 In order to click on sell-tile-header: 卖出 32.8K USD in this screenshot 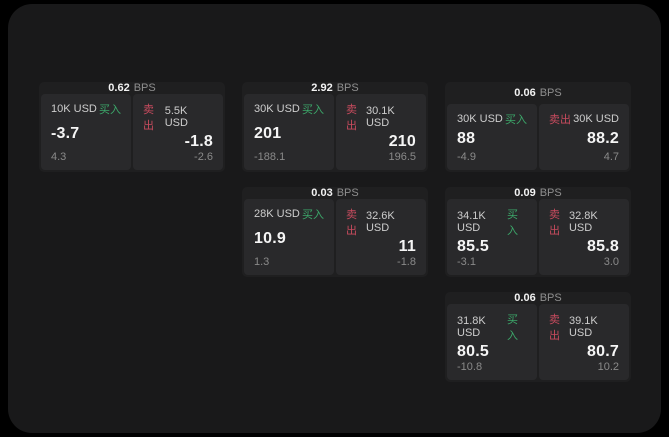, I will do `click(584, 222)`.